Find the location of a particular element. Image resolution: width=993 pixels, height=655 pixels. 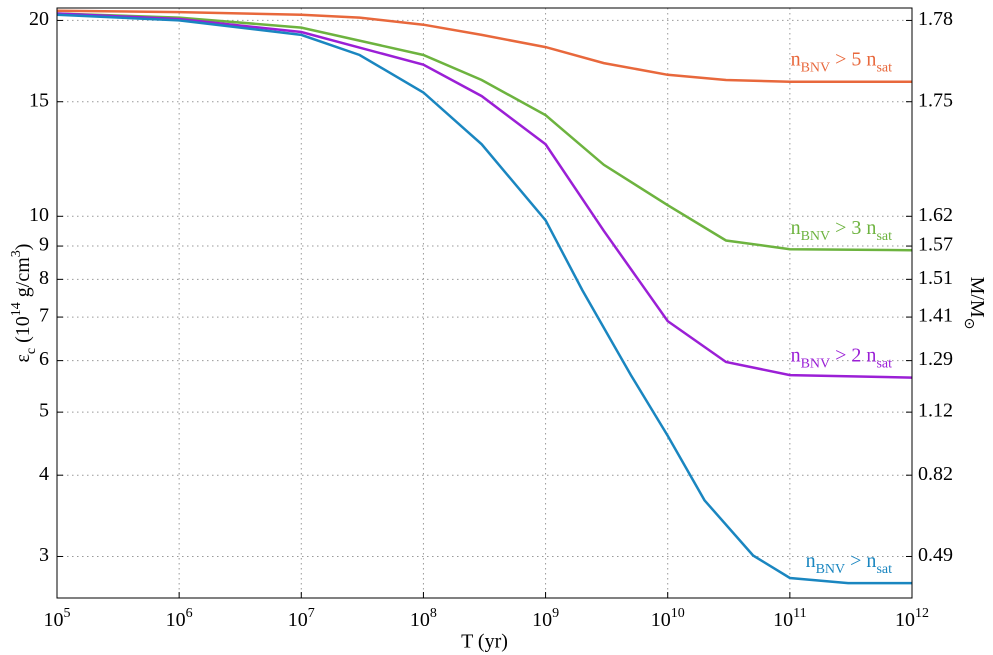

y2-tick-label: 1.75 is located at coordinates (935, 100).